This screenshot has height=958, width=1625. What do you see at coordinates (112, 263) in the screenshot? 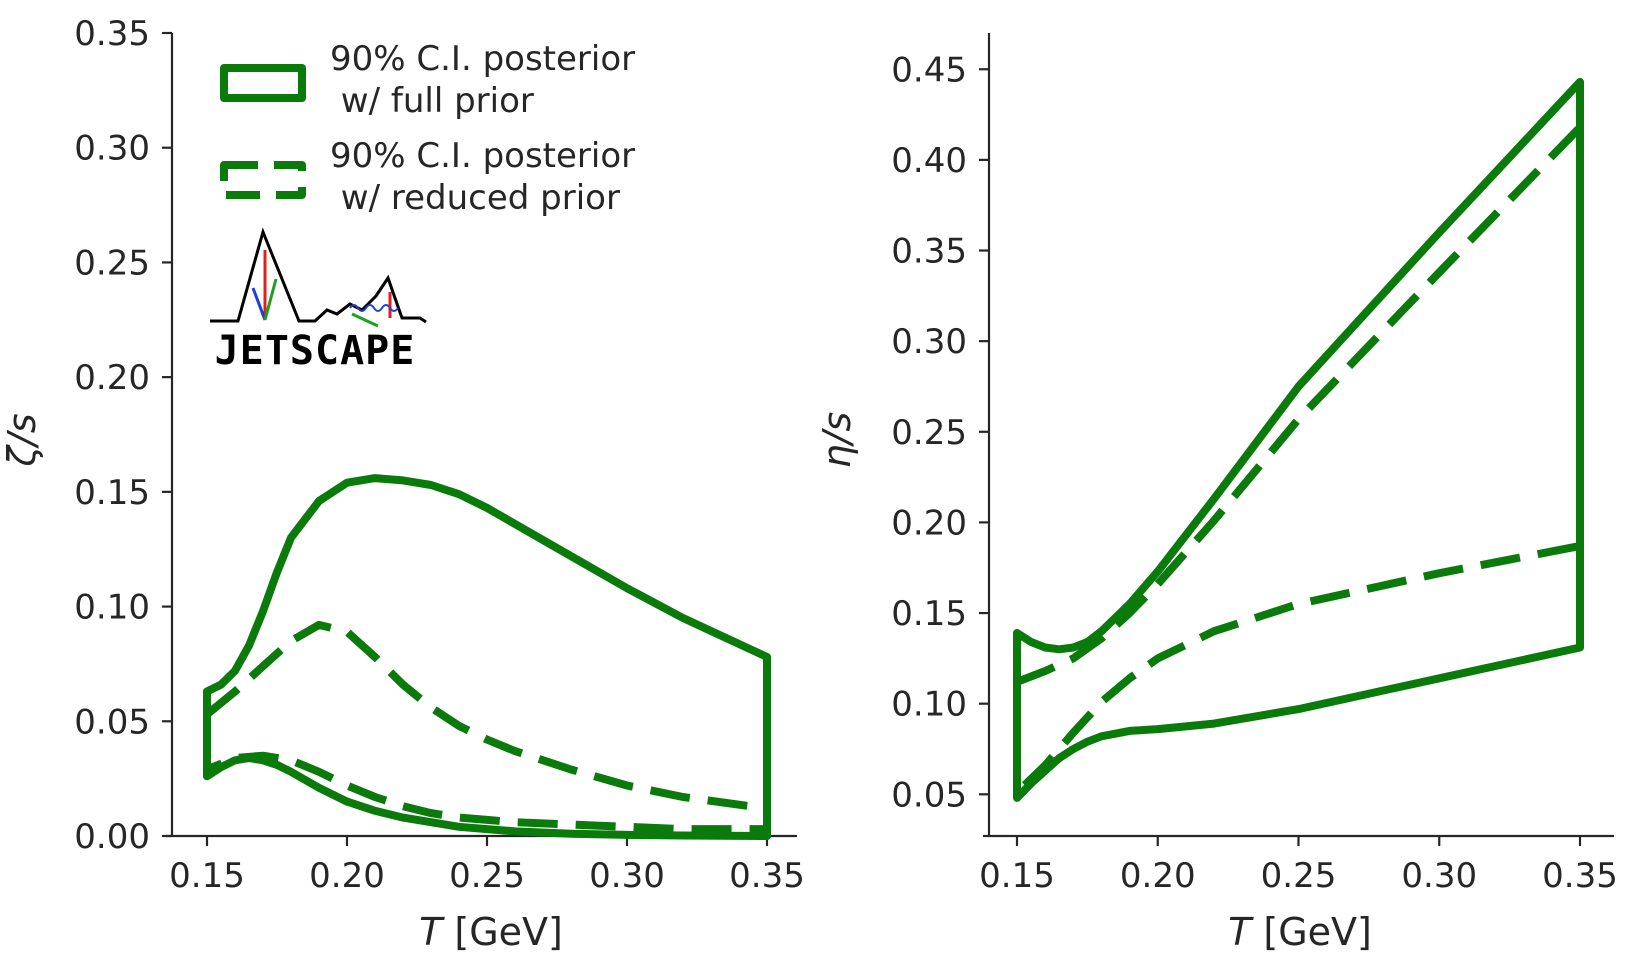
I see `zeta-y-tick-label: 0.25` at bounding box center [112, 263].